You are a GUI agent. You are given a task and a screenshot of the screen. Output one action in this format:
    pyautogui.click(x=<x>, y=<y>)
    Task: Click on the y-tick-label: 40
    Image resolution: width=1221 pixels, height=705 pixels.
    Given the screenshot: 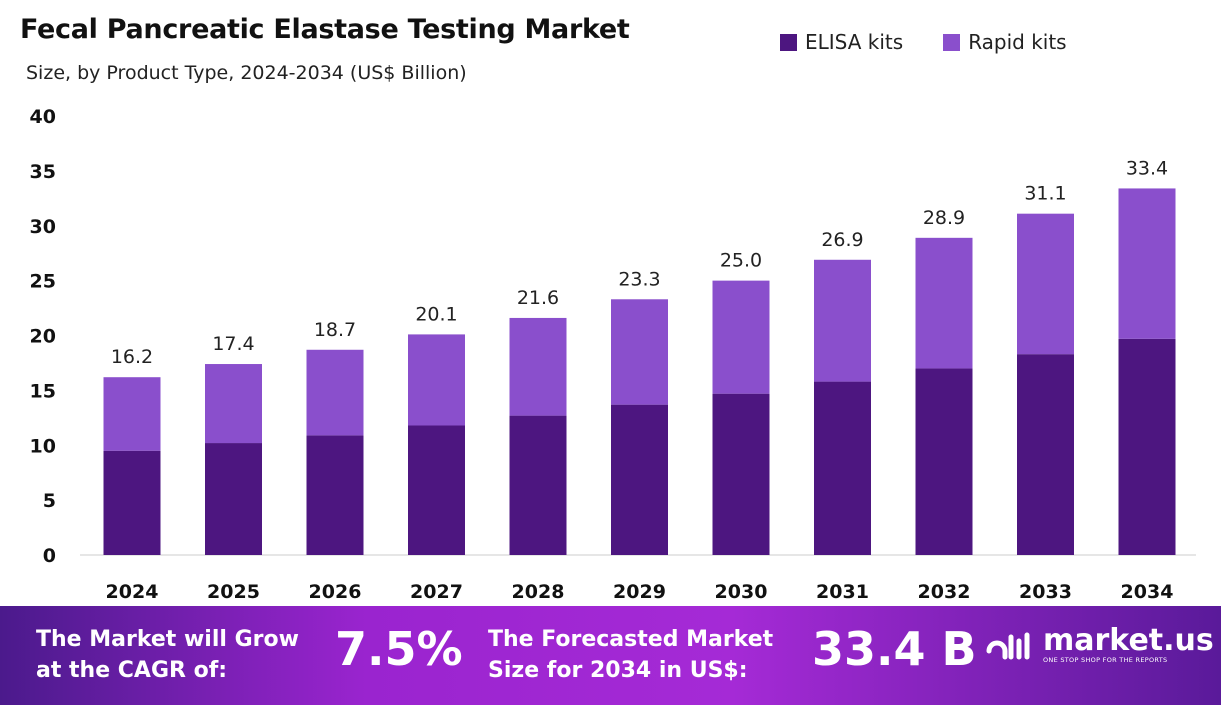 What is the action you would take?
    pyautogui.click(x=43, y=117)
    